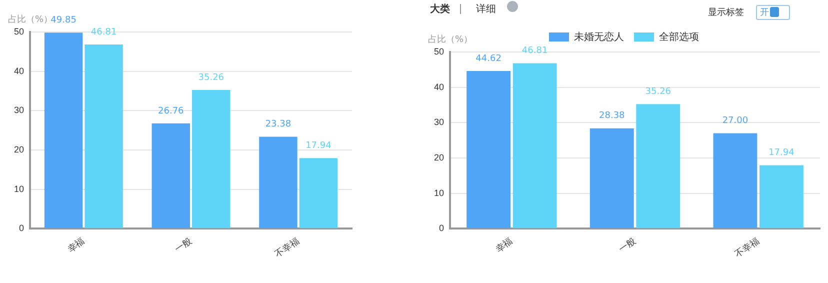 This screenshot has width=828, height=283. Describe the element at coordinates (278, 125) in the screenshot. I see `data-label: 23.38` at that location.